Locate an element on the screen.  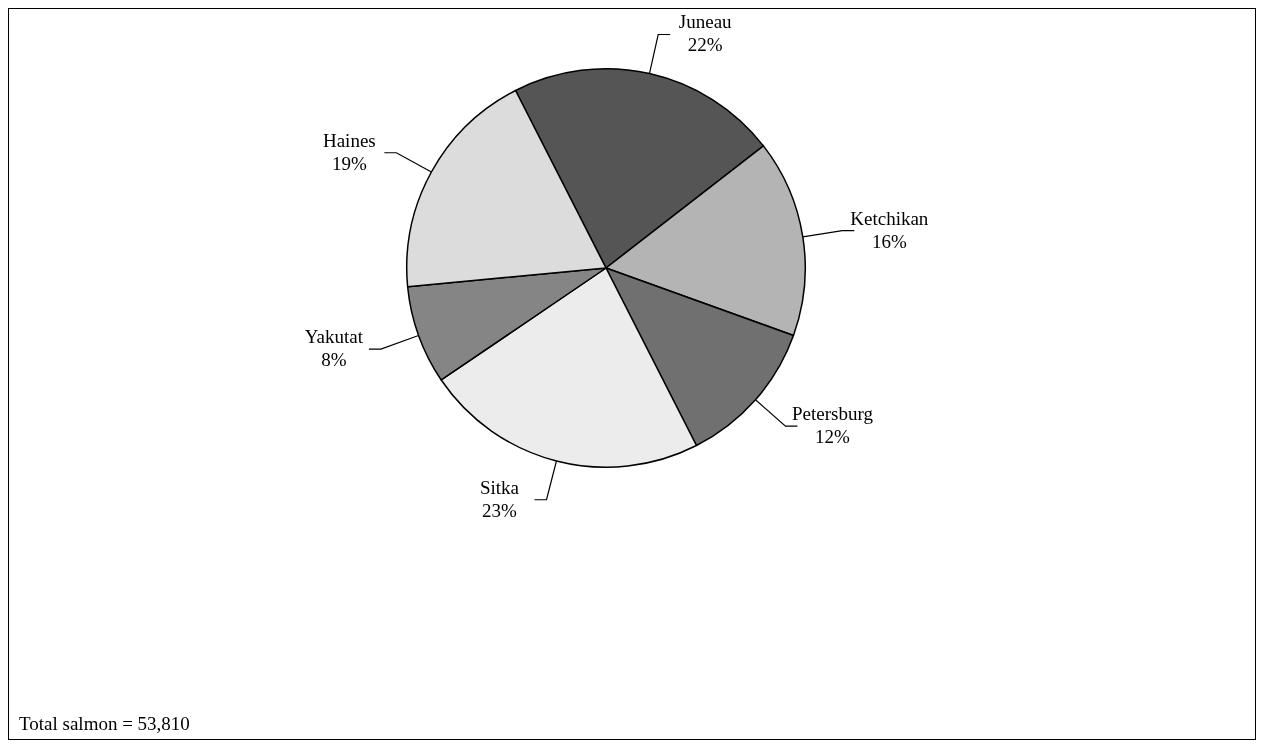
data-label: 8% is located at coordinates (334, 360).